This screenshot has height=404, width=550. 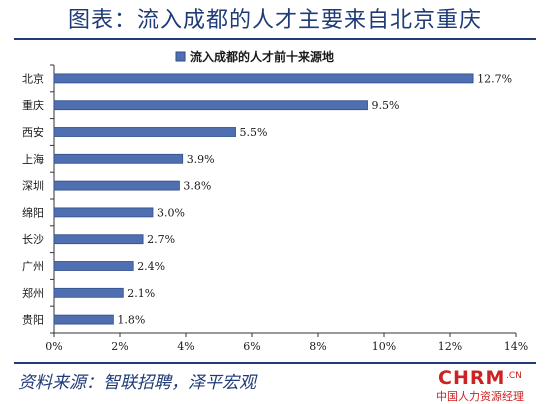 I want to click on data-label: 2.7%, so click(x=161, y=239).